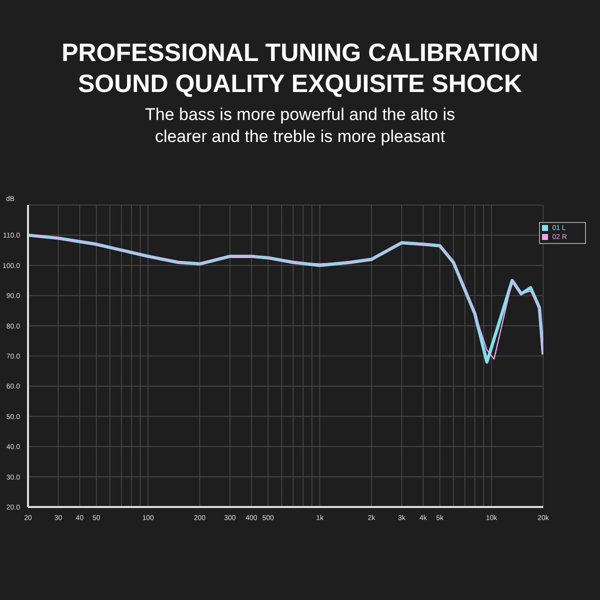 The width and height of the screenshot is (600, 600). What do you see at coordinates (300, 126) in the screenshot?
I see `chart-subtitle: The bass is more powerful and the alto is clearer and the treble is more pleasant` at bounding box center [300, 126].